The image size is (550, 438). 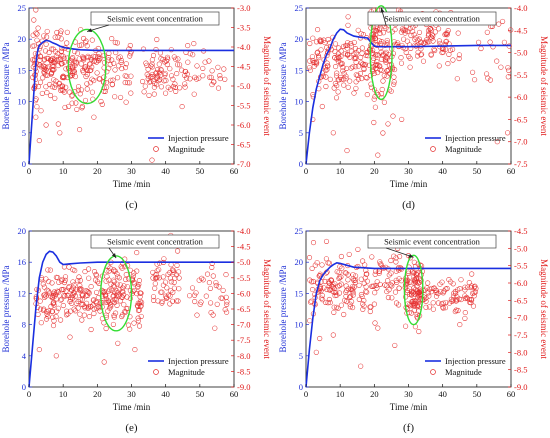 What do you see at coordinates (22, 70) in the screenshot?
I see `y-left-tick-label: 15` at bounding box center [22, 70].